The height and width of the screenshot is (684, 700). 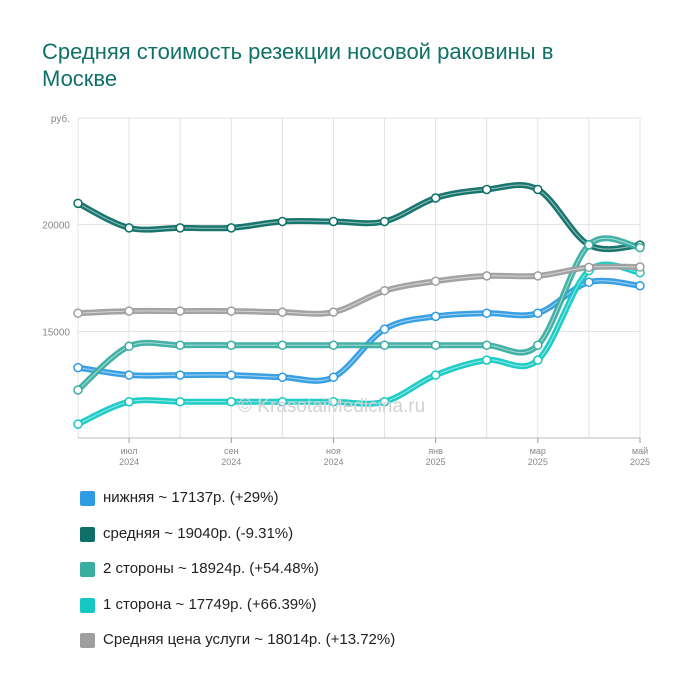 What do you see at coordinates (333, 451) in the screenshot?
I see `x-tick-label-month: ноя` at bounding box center [333, 451].